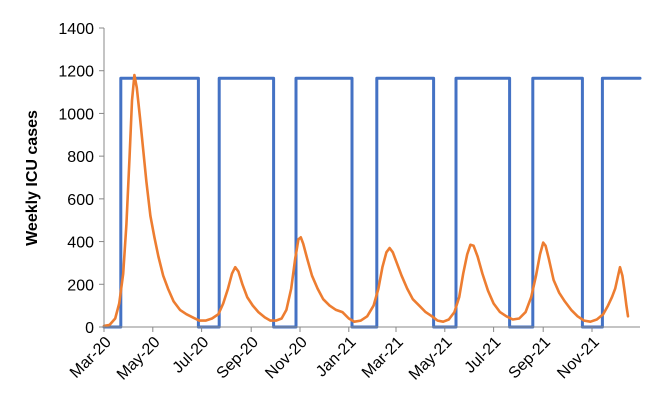 The height and width of the screenshot is (410, 658). I want to click on y-tick-label: 1200, so click(76, 72).